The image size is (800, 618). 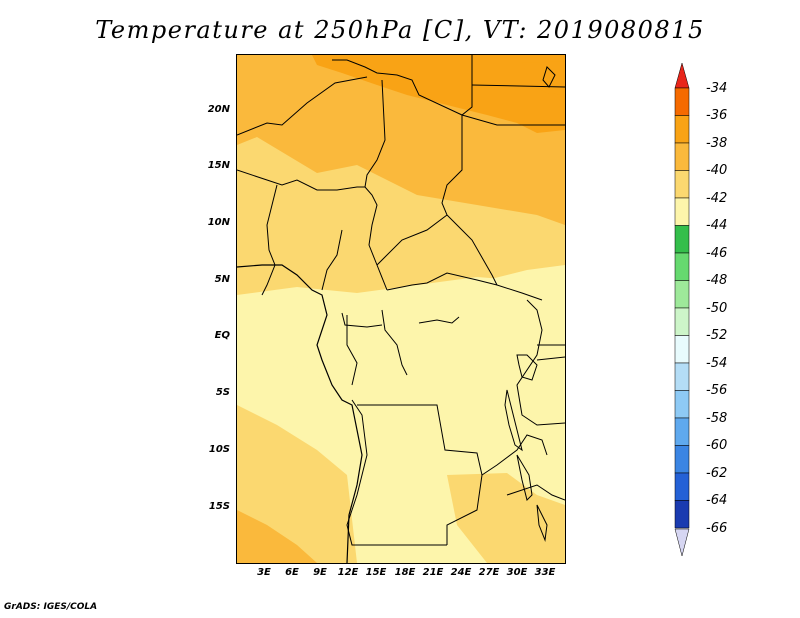 I want to click on colorbar-label: -58, so click(x=717, y=418).